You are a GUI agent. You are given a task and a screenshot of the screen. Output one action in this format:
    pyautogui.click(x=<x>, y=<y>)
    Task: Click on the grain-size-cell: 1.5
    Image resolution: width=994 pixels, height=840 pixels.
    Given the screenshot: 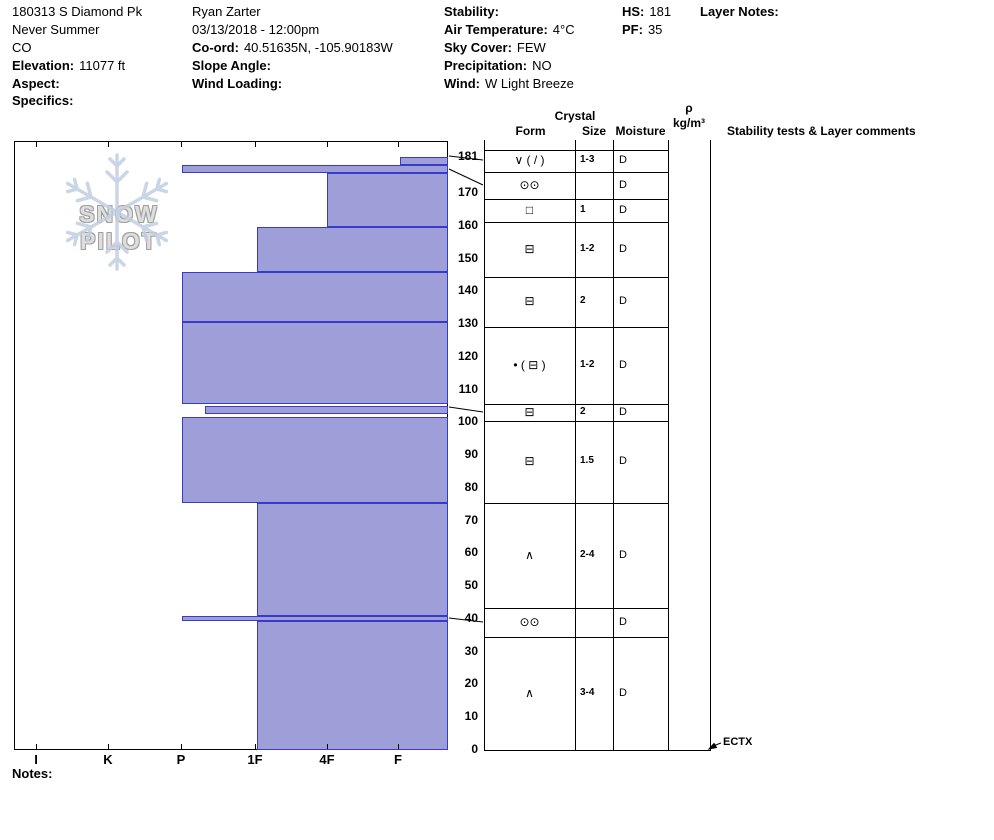 What is the action you would take?
    pyautogui.click(x=587, y=460)
    